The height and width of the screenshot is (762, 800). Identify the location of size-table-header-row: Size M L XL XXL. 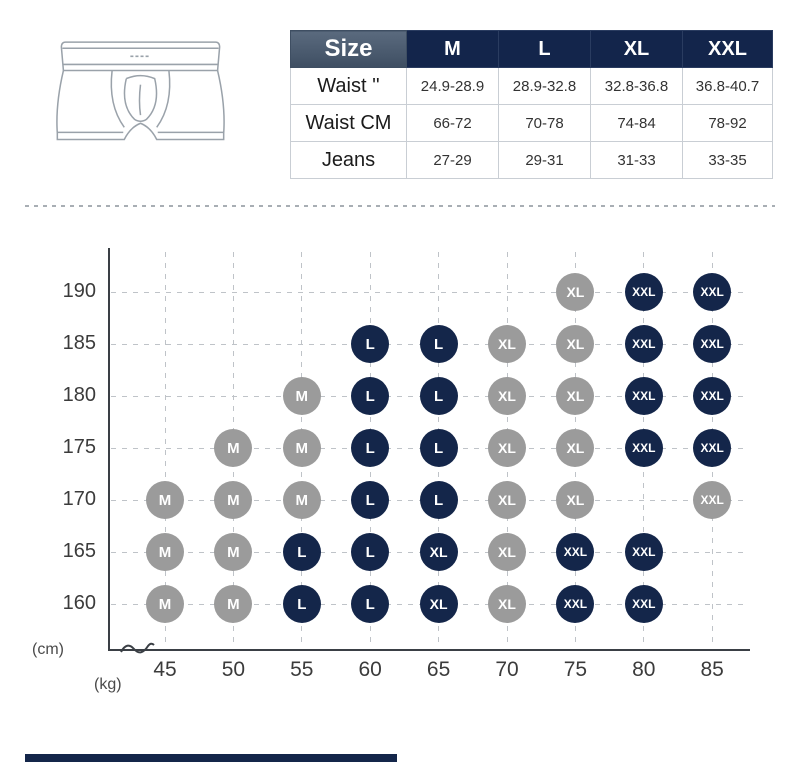
(531, 49).